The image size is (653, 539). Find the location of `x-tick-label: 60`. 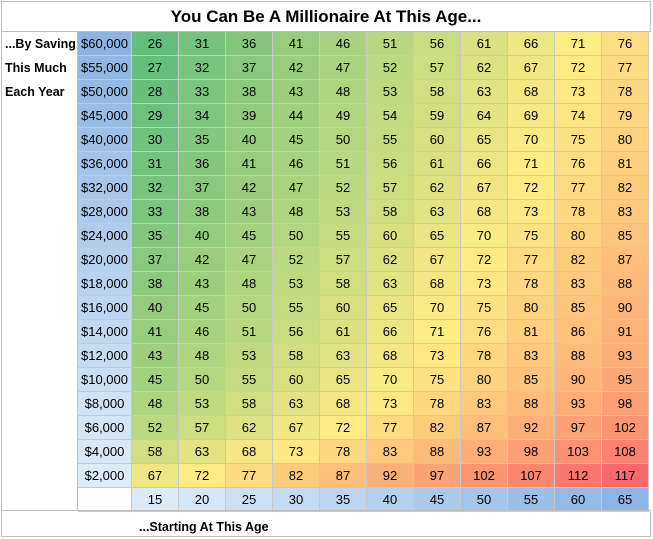

x-tick-label: 60 is located at coordinates (578, 500).